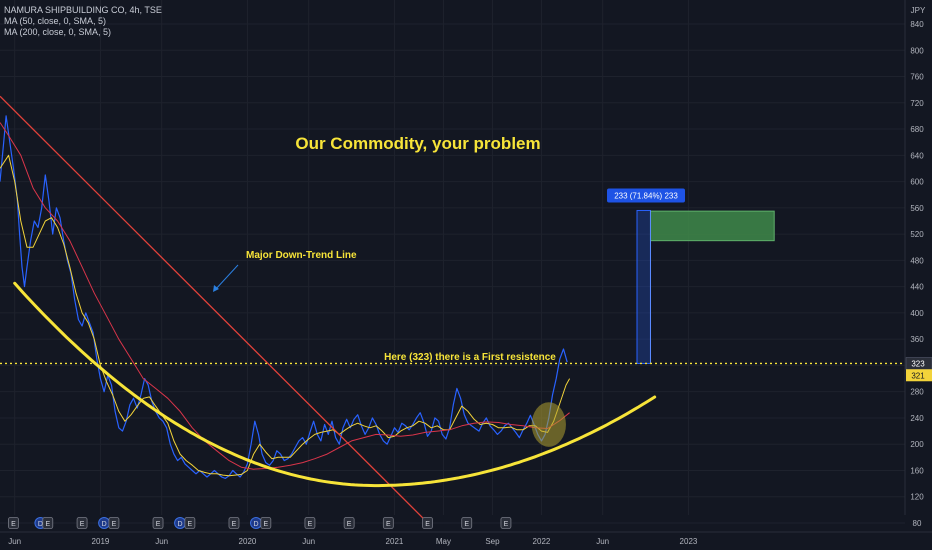 Image resolution: width=932 pixels, height=550 pixels. Describe the element at coordinates (917, 339) in the screenshot. I see `price-tick-label: 360` at that location.